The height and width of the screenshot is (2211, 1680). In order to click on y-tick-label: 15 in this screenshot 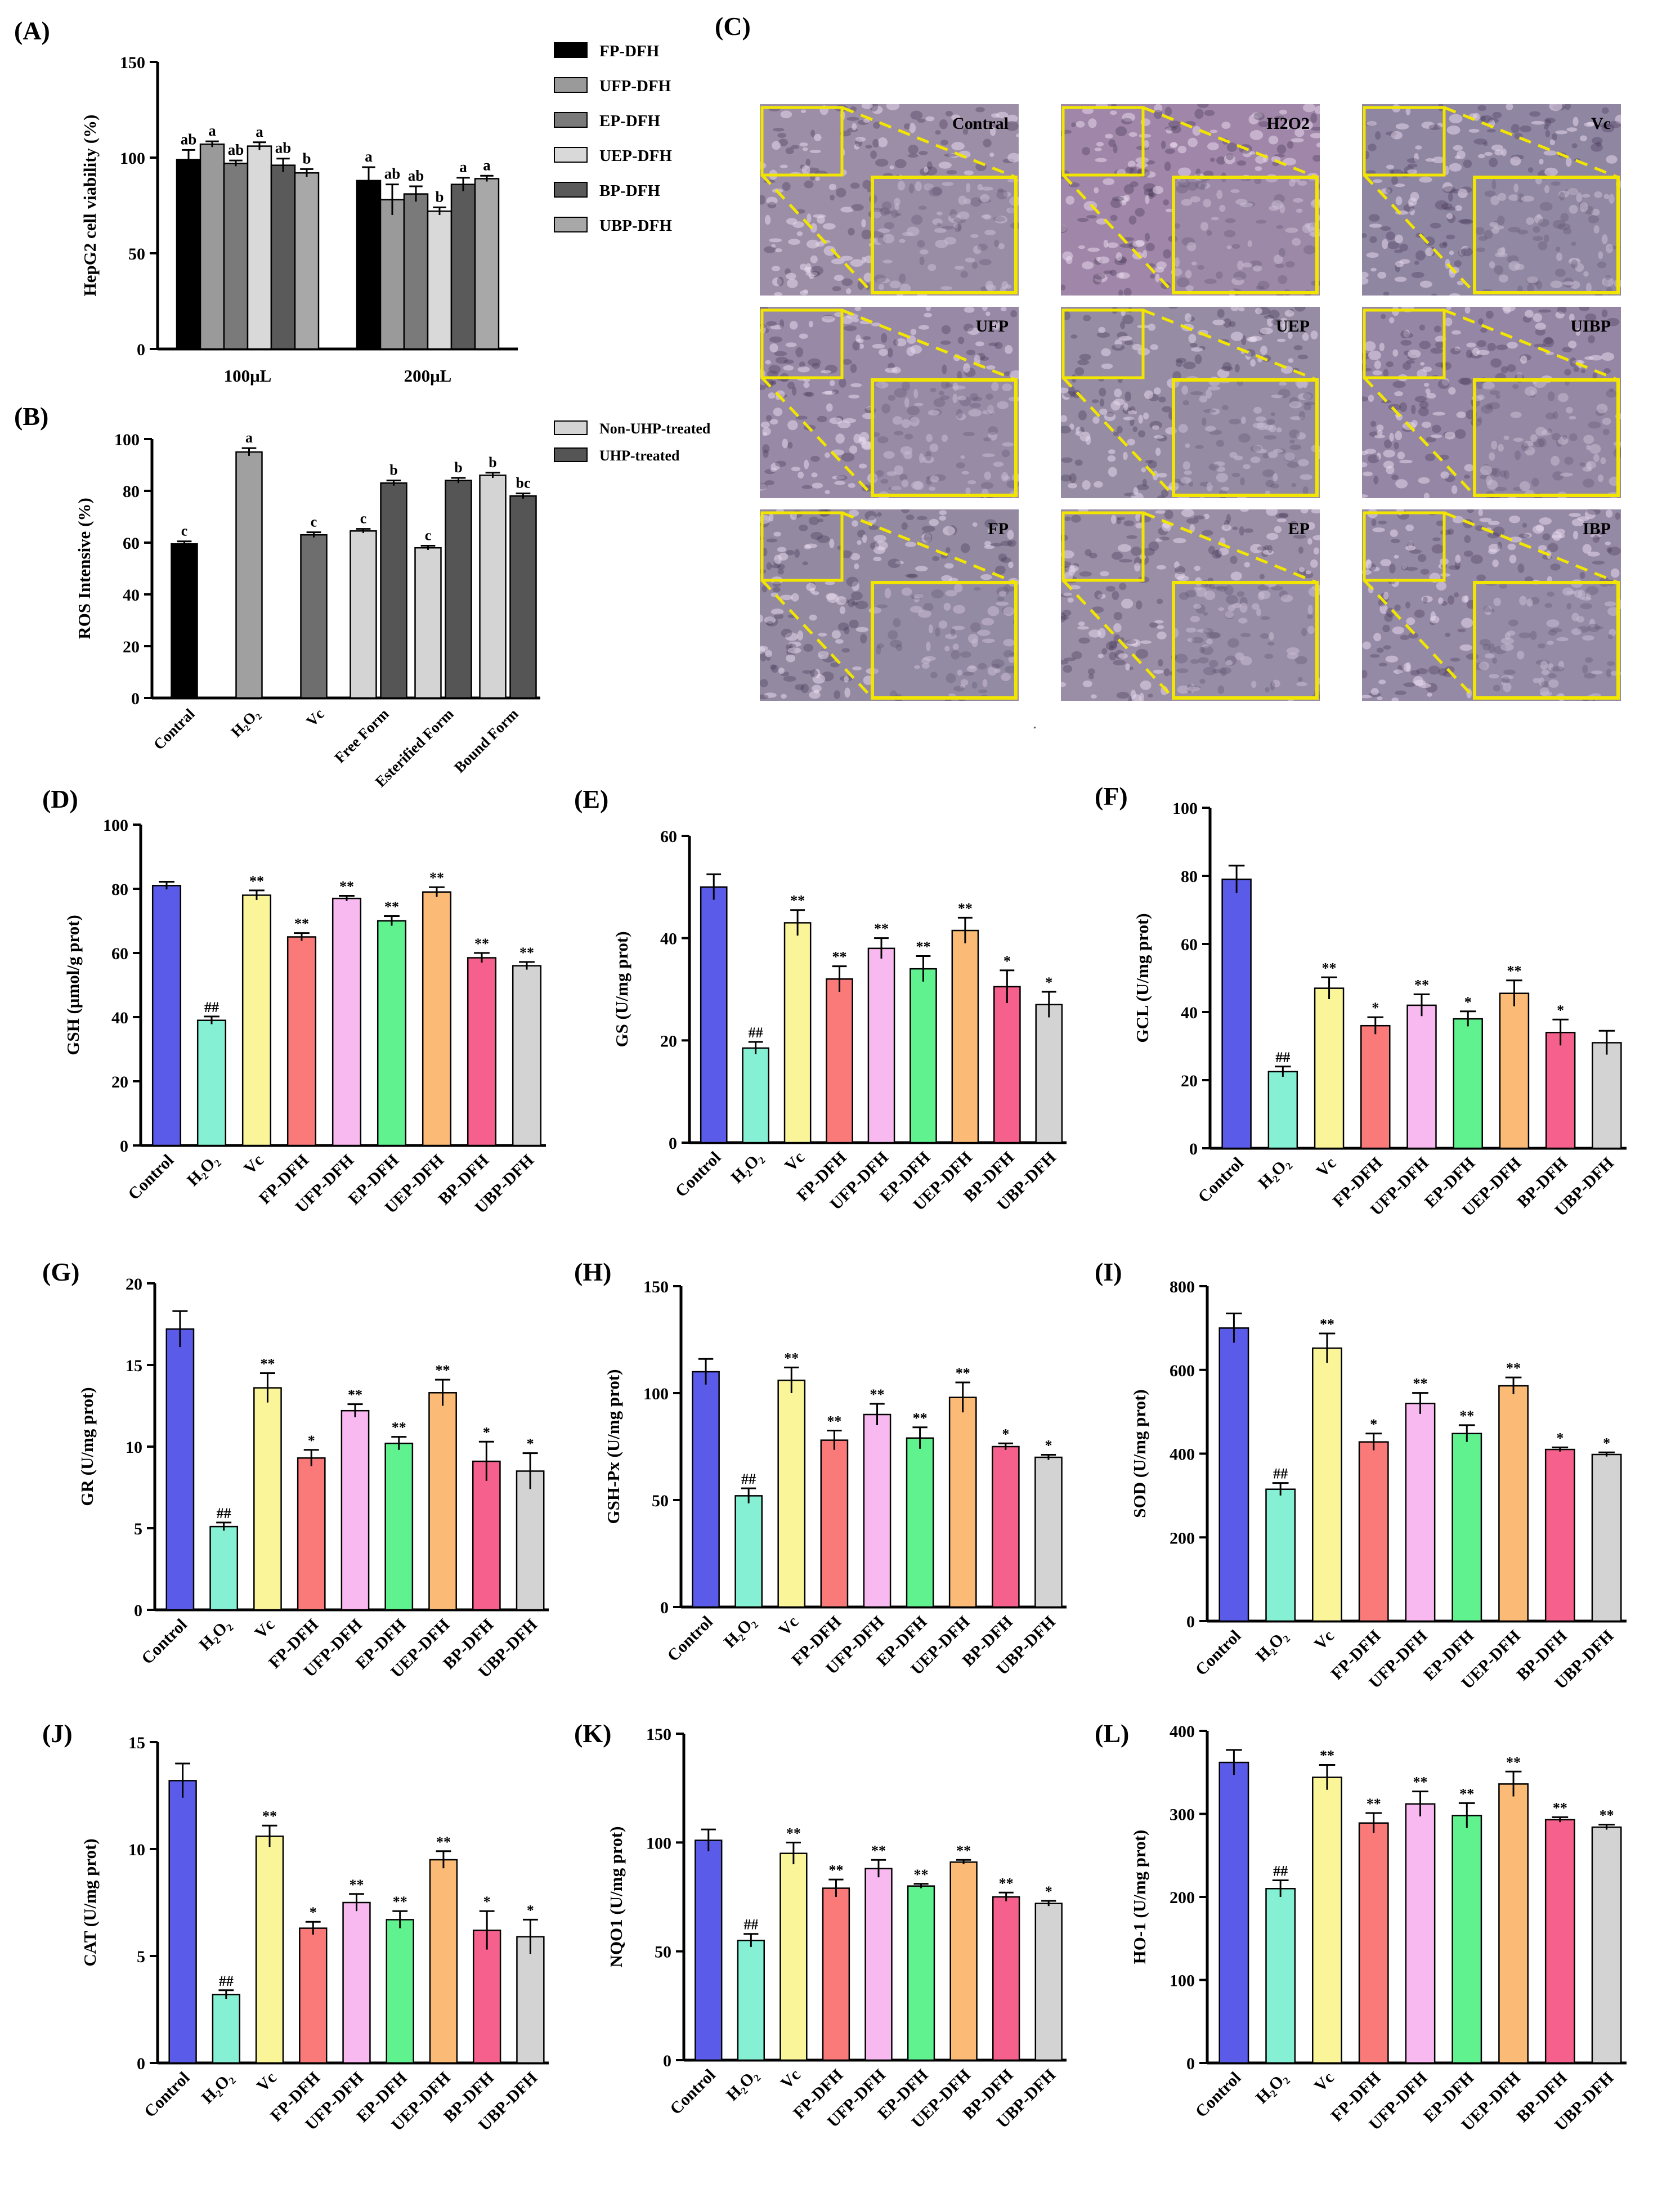, I will do `click(136, 1743)`.